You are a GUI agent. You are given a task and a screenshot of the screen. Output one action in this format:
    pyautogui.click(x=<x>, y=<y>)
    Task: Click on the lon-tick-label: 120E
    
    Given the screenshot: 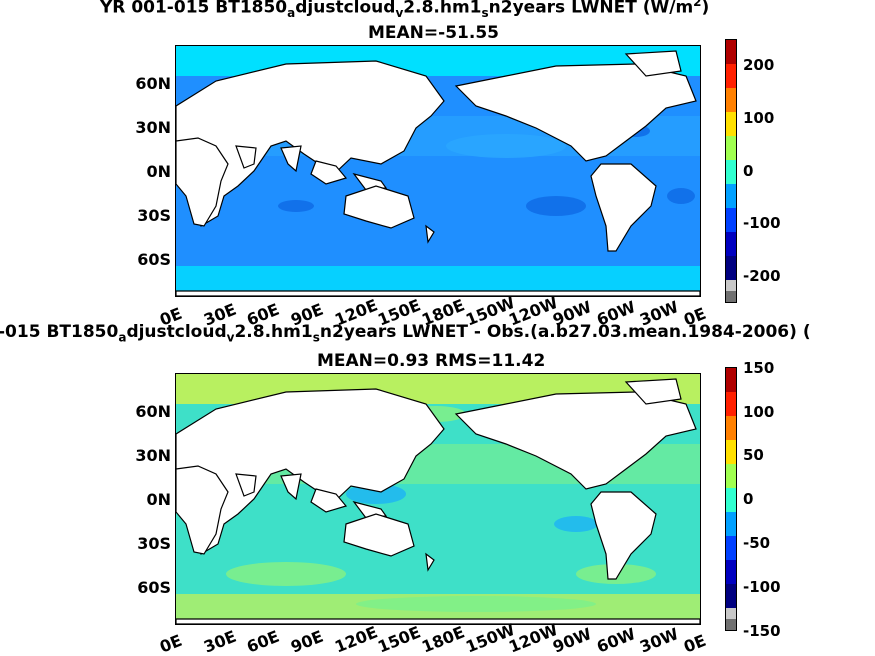 What is the action you would take?
    pyautogui.click(x=355, y=639)
    